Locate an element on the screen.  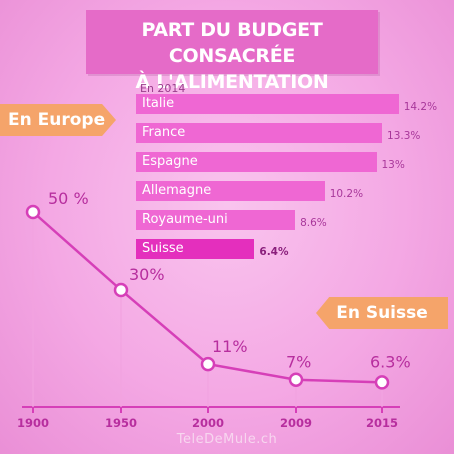
bar-label-4: Royaume-uni is located at coordinates (185, 219).